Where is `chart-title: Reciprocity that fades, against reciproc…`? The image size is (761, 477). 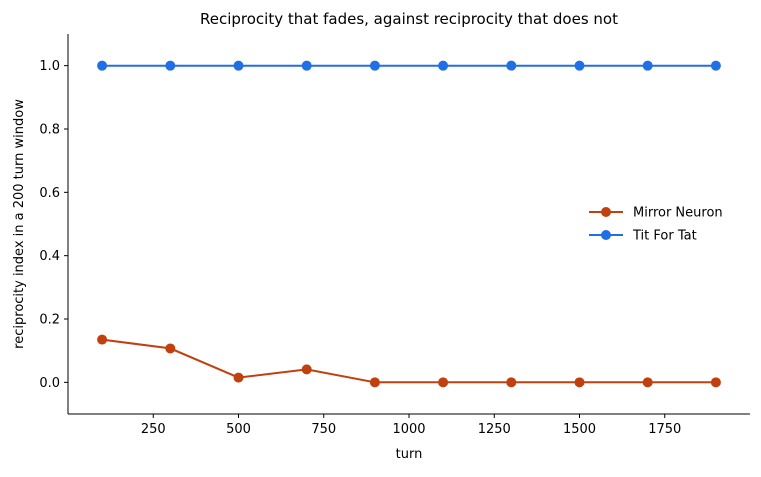
chart-title: Reciprocity that fades, against reciproc… is located at coordinates (409, 19).